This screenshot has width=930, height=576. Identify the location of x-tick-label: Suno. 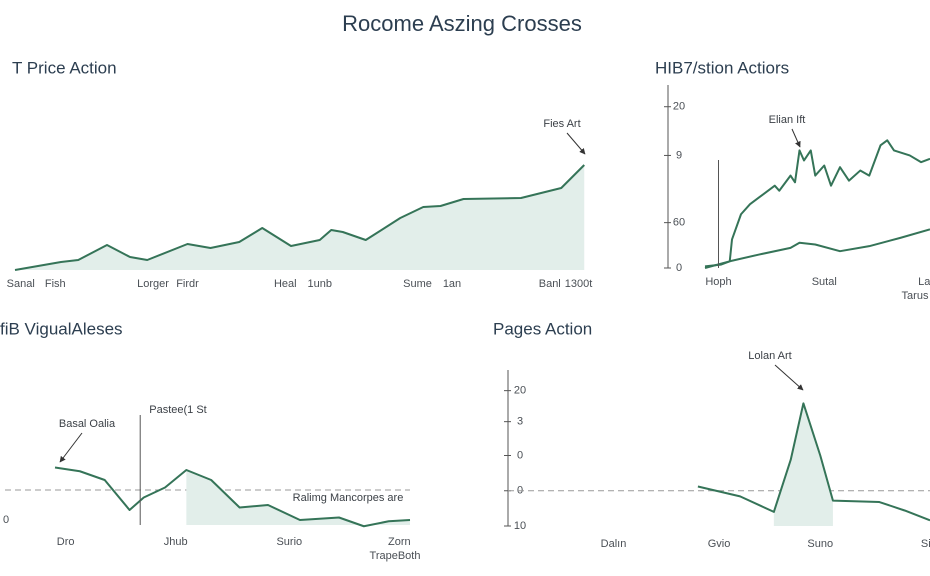
(820, 544).